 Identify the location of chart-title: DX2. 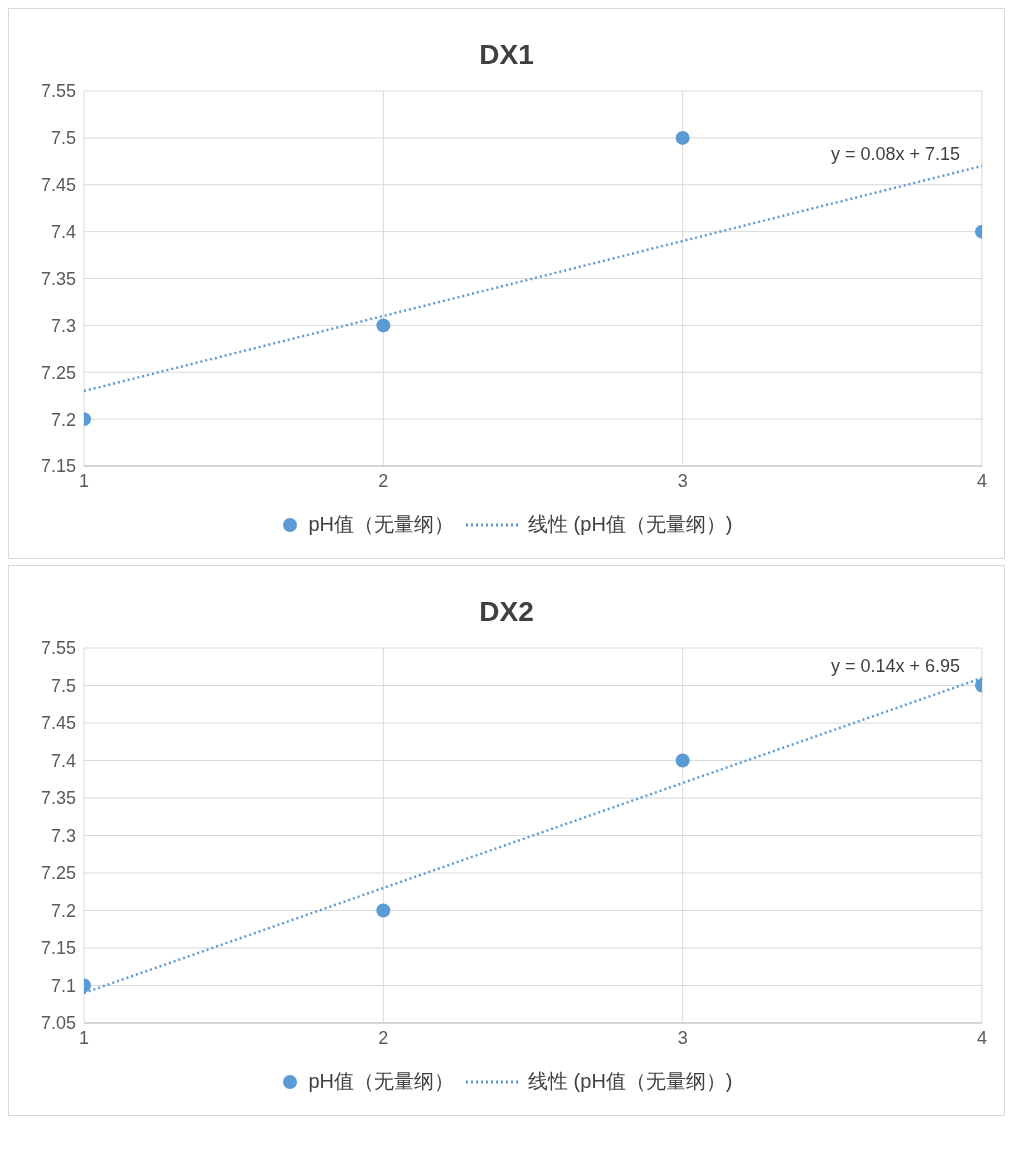
(506, 612).